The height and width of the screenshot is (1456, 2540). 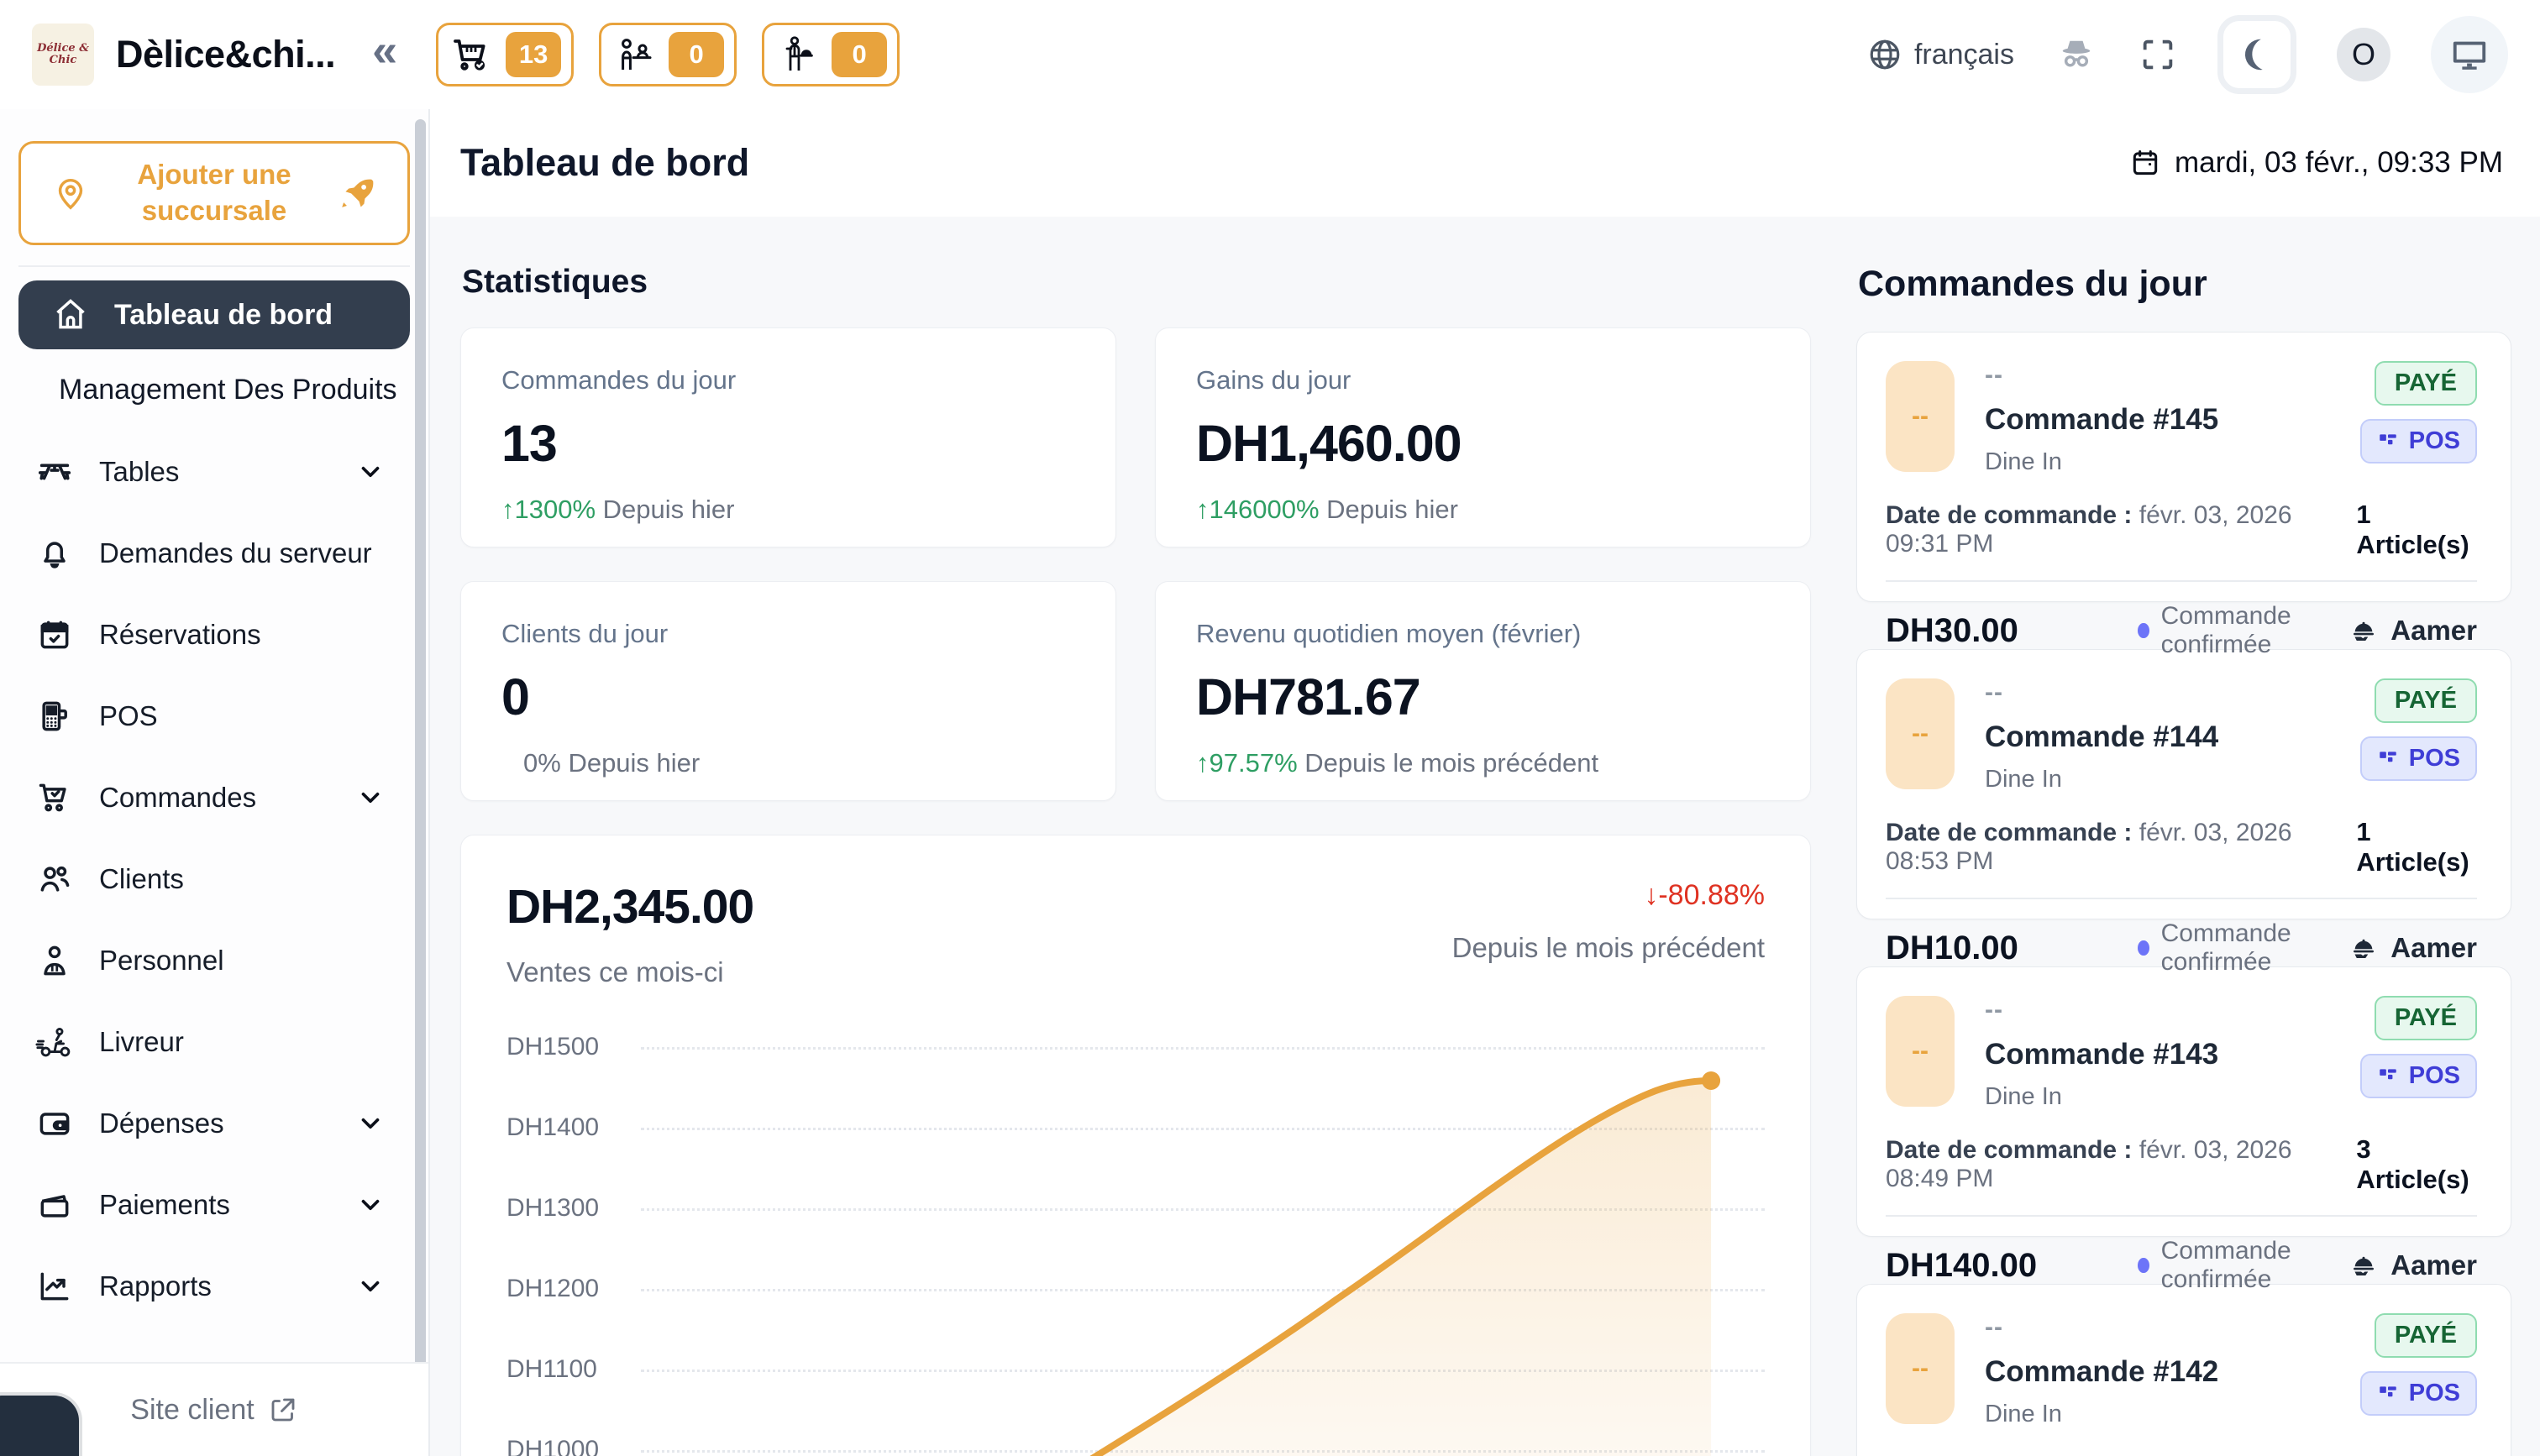 What do you see at coordinates (1392, 509) in the screenshot?
I see `delta-suffix: Depuis hier` at bounding box center [1392, 509].